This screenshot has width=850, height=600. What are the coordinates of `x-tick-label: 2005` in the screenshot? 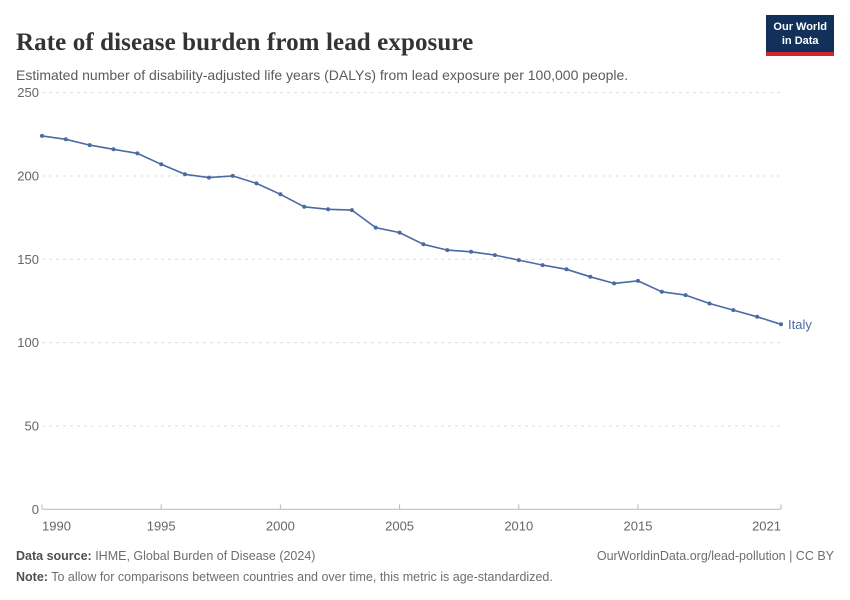 It's located at (399, 525).